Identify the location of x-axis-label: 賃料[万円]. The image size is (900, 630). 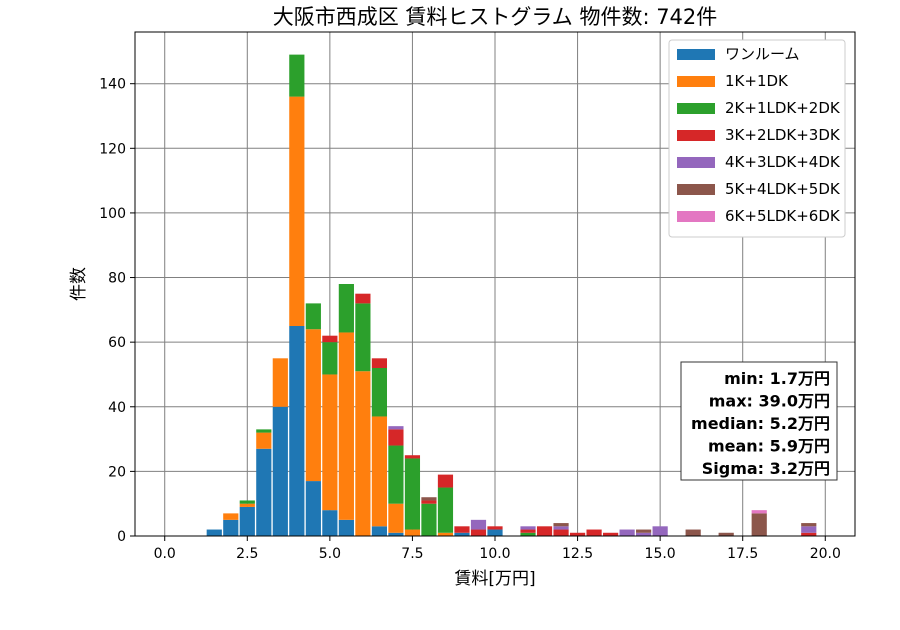
(494, 579).